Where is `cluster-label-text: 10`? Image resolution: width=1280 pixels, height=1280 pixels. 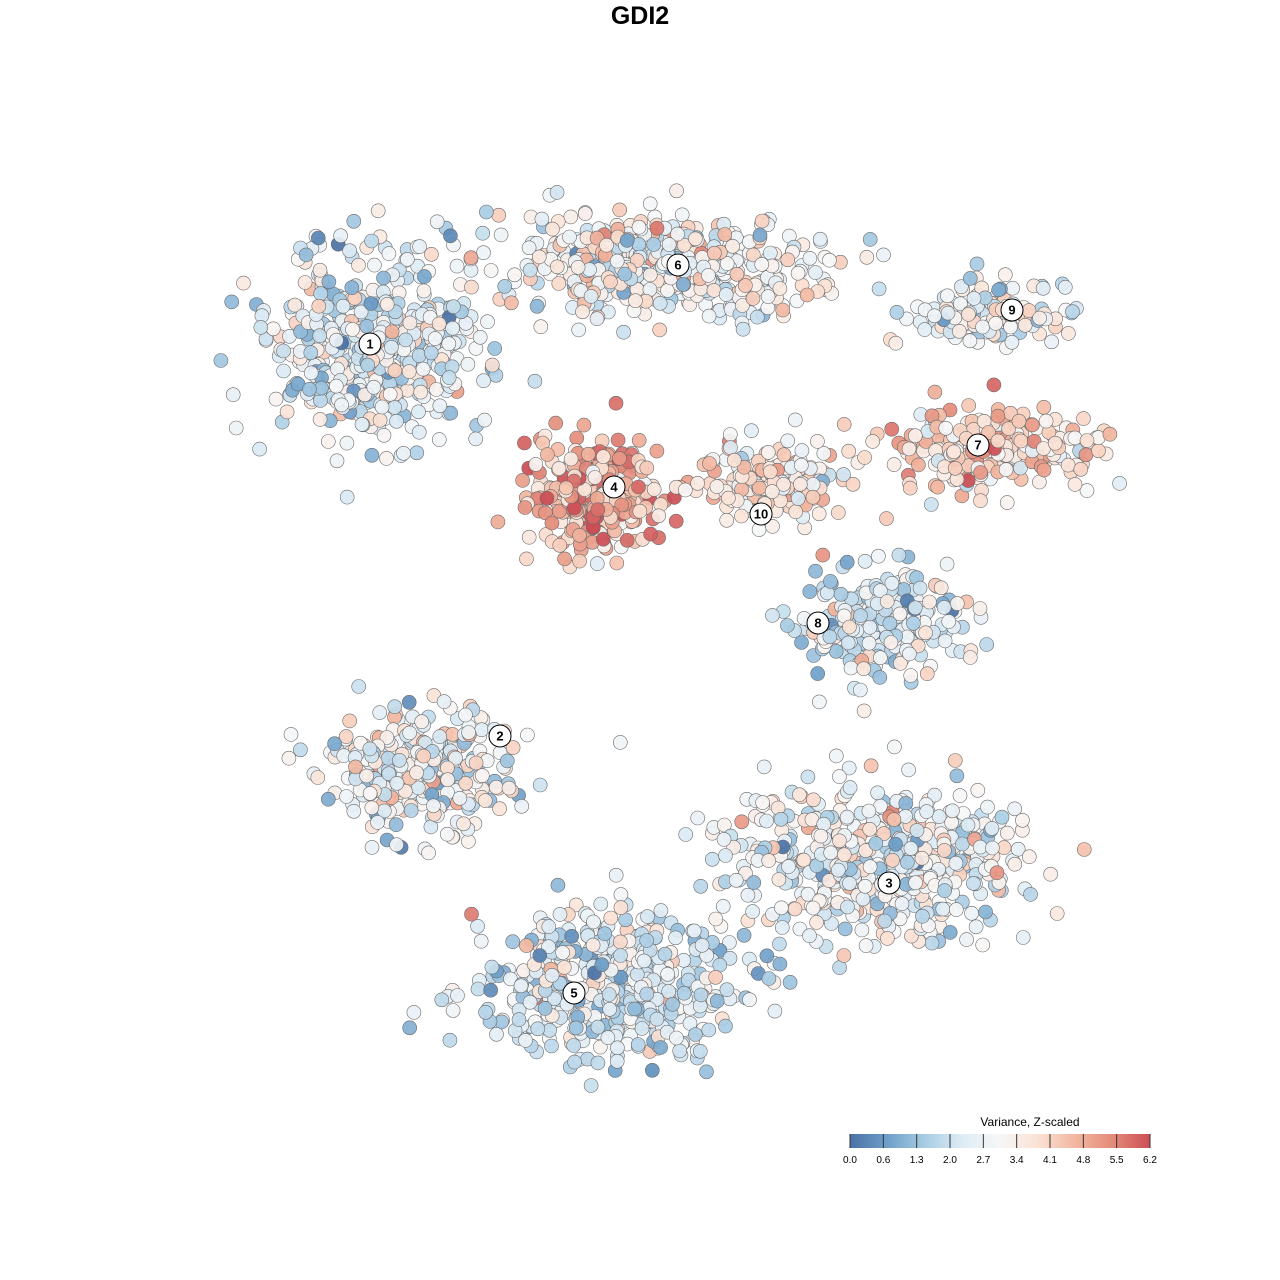 cluster-label-text: 10 is located at coordinates (761, 514).